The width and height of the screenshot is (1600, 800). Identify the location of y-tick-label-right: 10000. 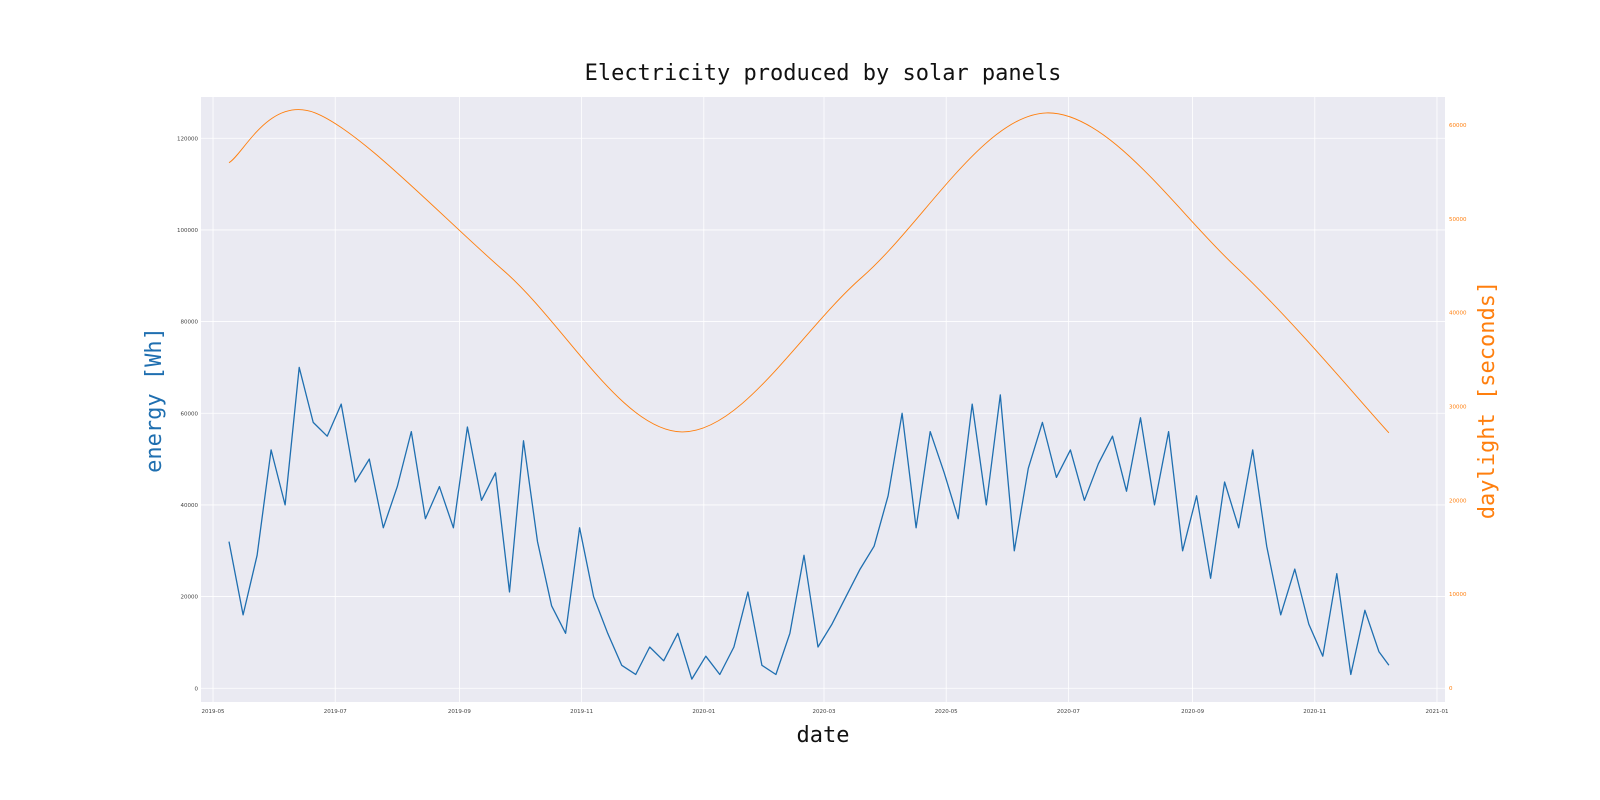
(1458, 595).